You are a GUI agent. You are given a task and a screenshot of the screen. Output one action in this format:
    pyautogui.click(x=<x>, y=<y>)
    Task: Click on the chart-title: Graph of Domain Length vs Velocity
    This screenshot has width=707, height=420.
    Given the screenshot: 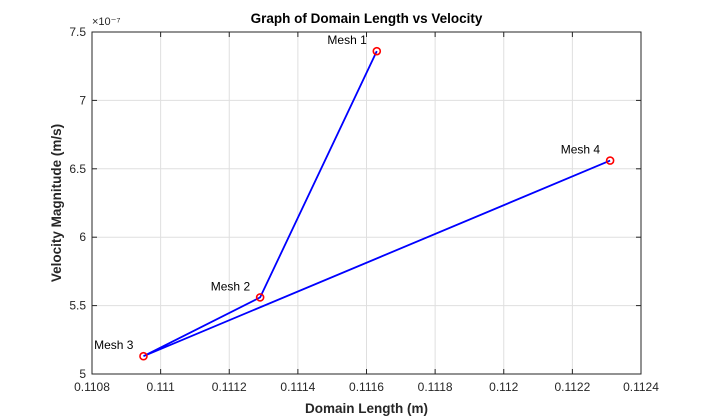 What is the action you would take?
    pyautogui.click(x=367, y=18)
    